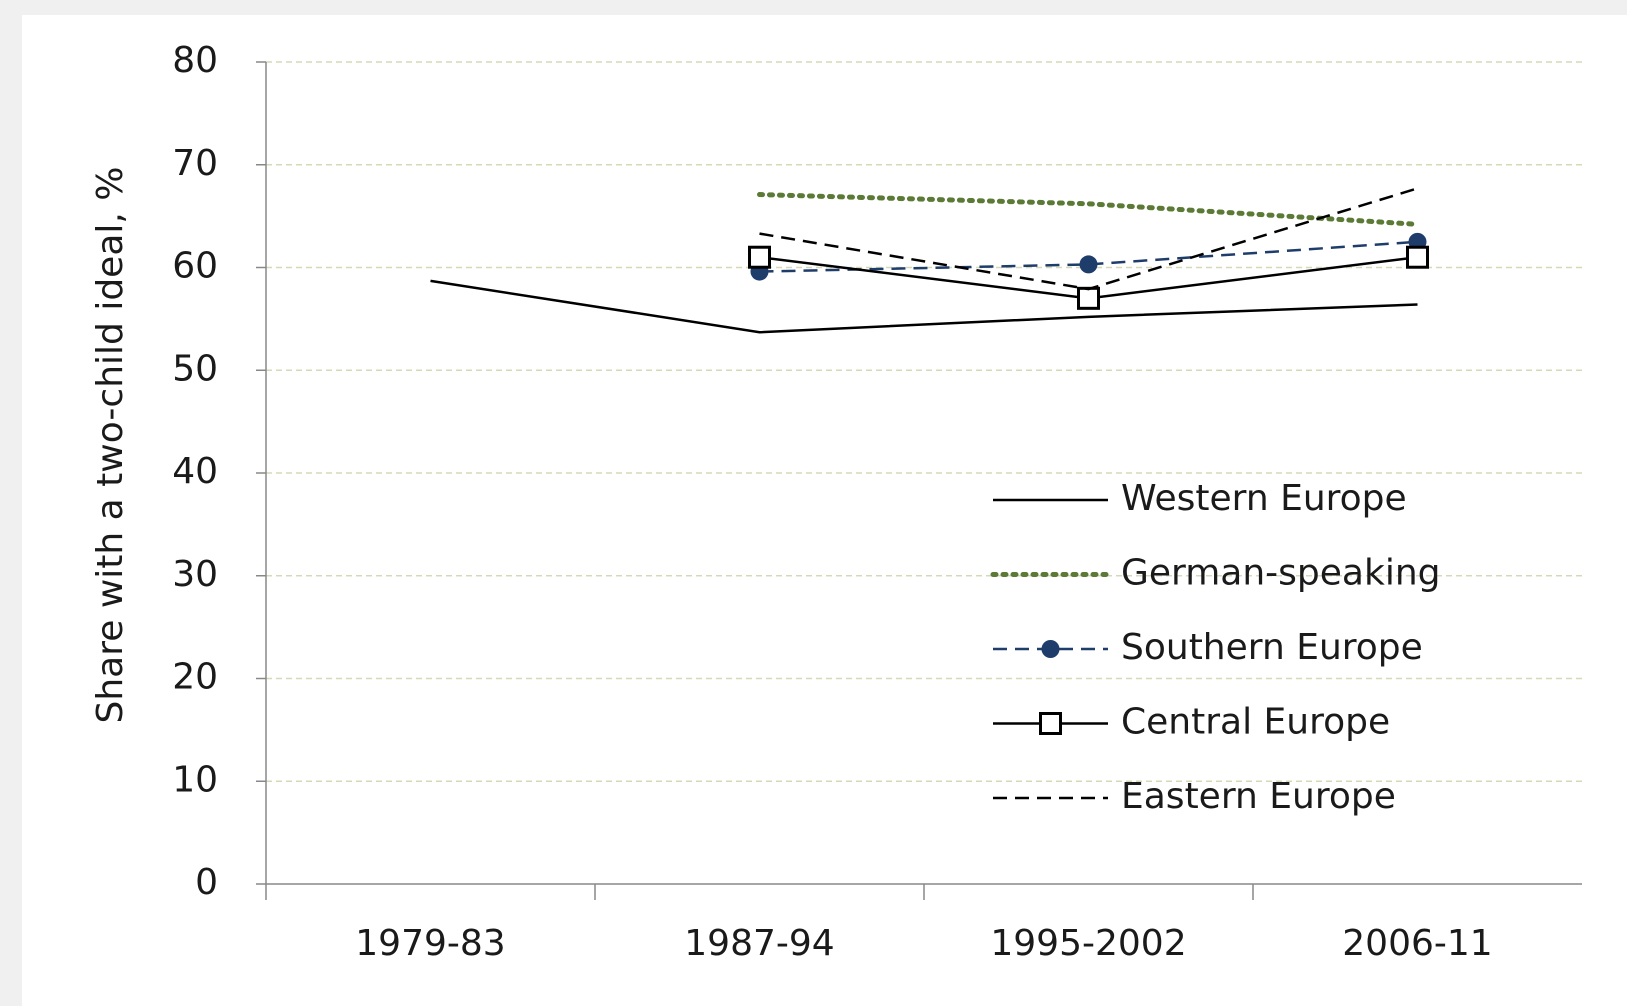 Image resolution: width=1627 pixels, height=1006 pixels. I want to click on y-tick-label: 10, so click(195, 779).